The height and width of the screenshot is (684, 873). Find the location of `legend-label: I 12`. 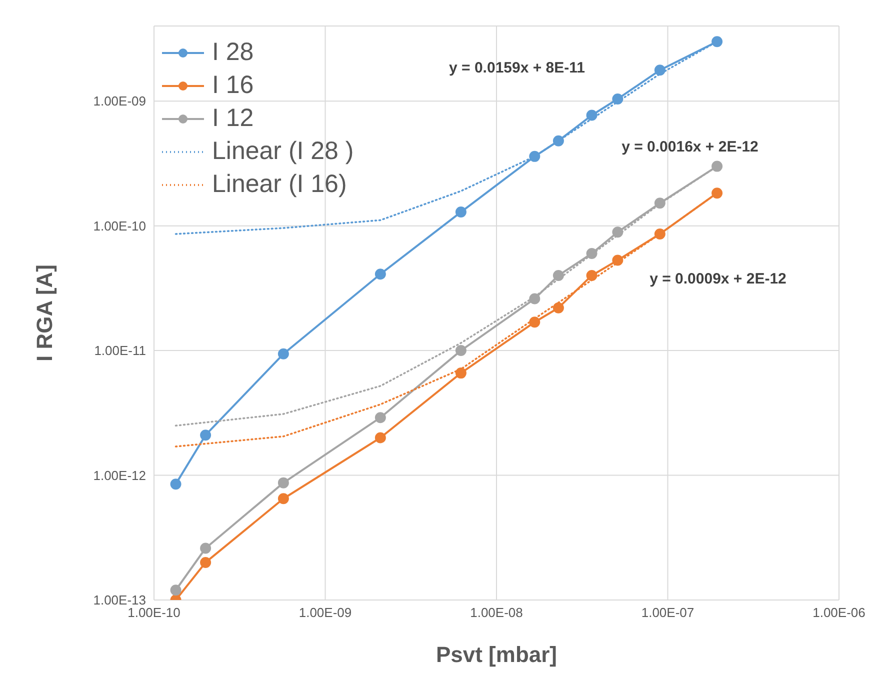

legend-label: I 12 is located at coordinates (233, 118).